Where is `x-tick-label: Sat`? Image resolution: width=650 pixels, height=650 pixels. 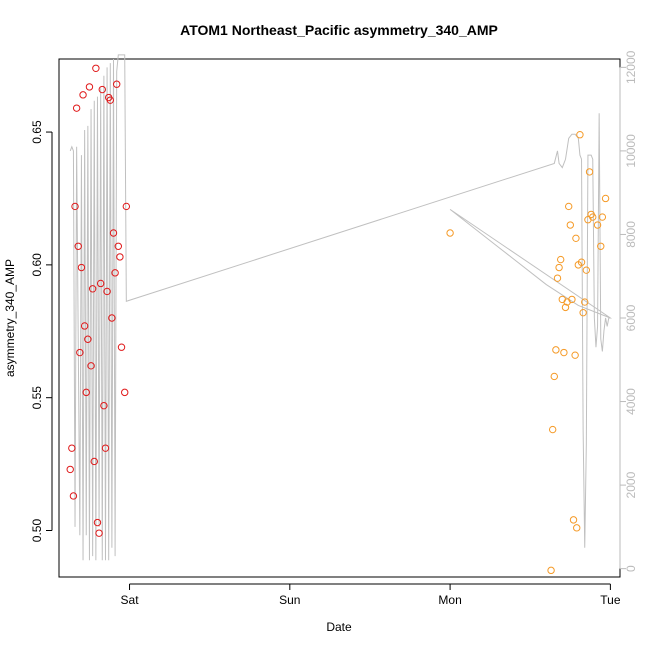 x-tick-label: Sat is located at coordinates (130, 600).